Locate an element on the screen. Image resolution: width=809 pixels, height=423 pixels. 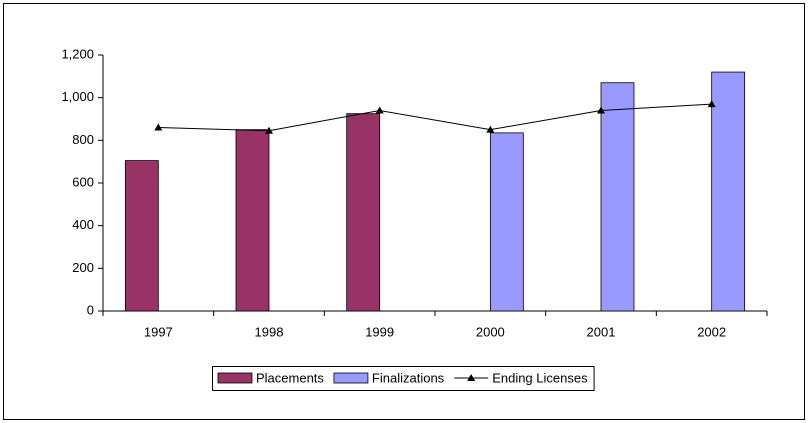
legend-label: Placements is located at coordinates (290, 377).